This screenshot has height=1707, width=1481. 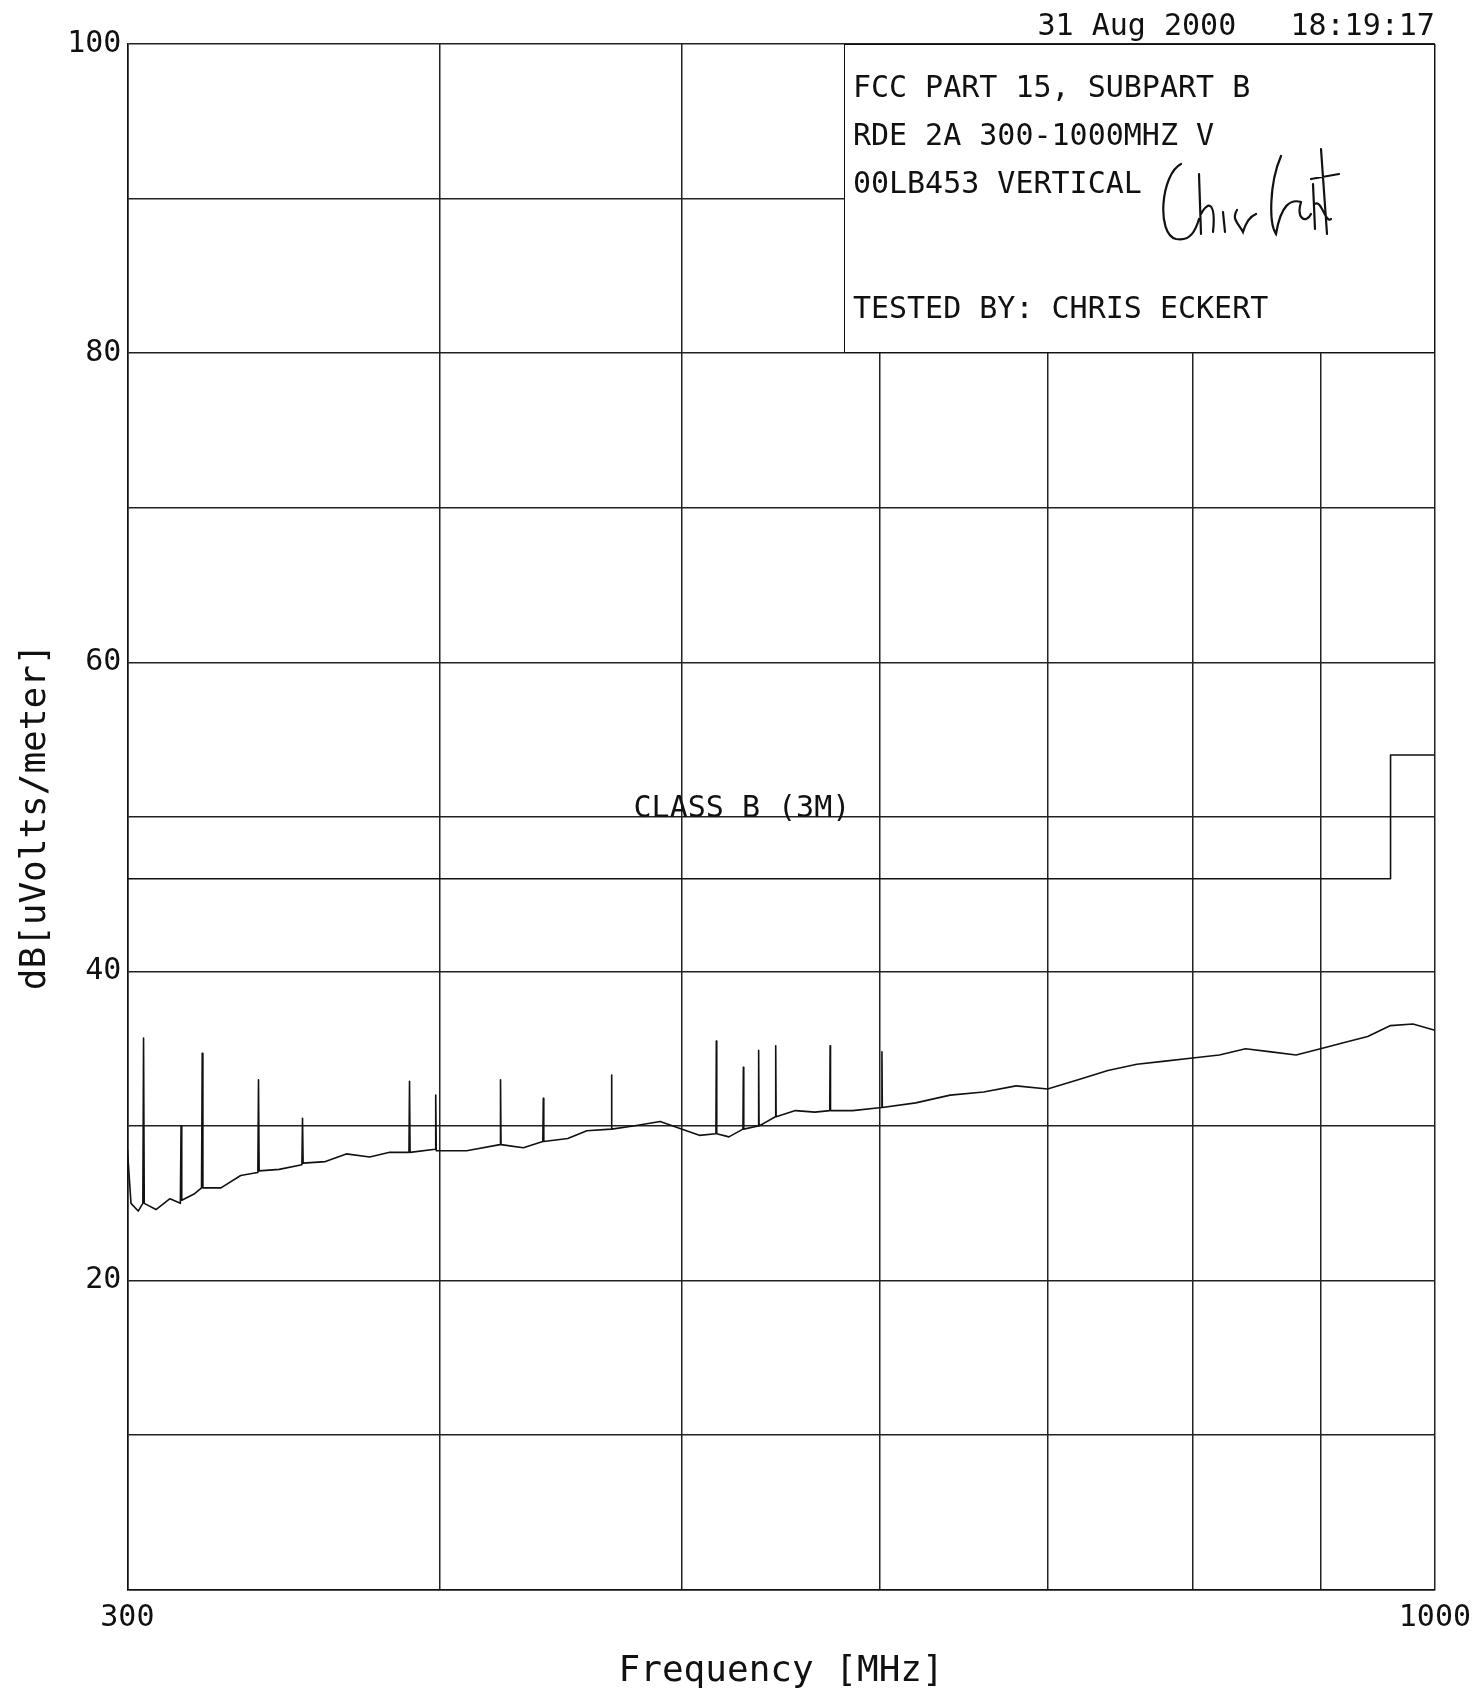 What do you see at coordinates (997, 182) in the screenshot?
I see `annotation: 00LB453 VERTICAL` at bounding box center [997, 182].